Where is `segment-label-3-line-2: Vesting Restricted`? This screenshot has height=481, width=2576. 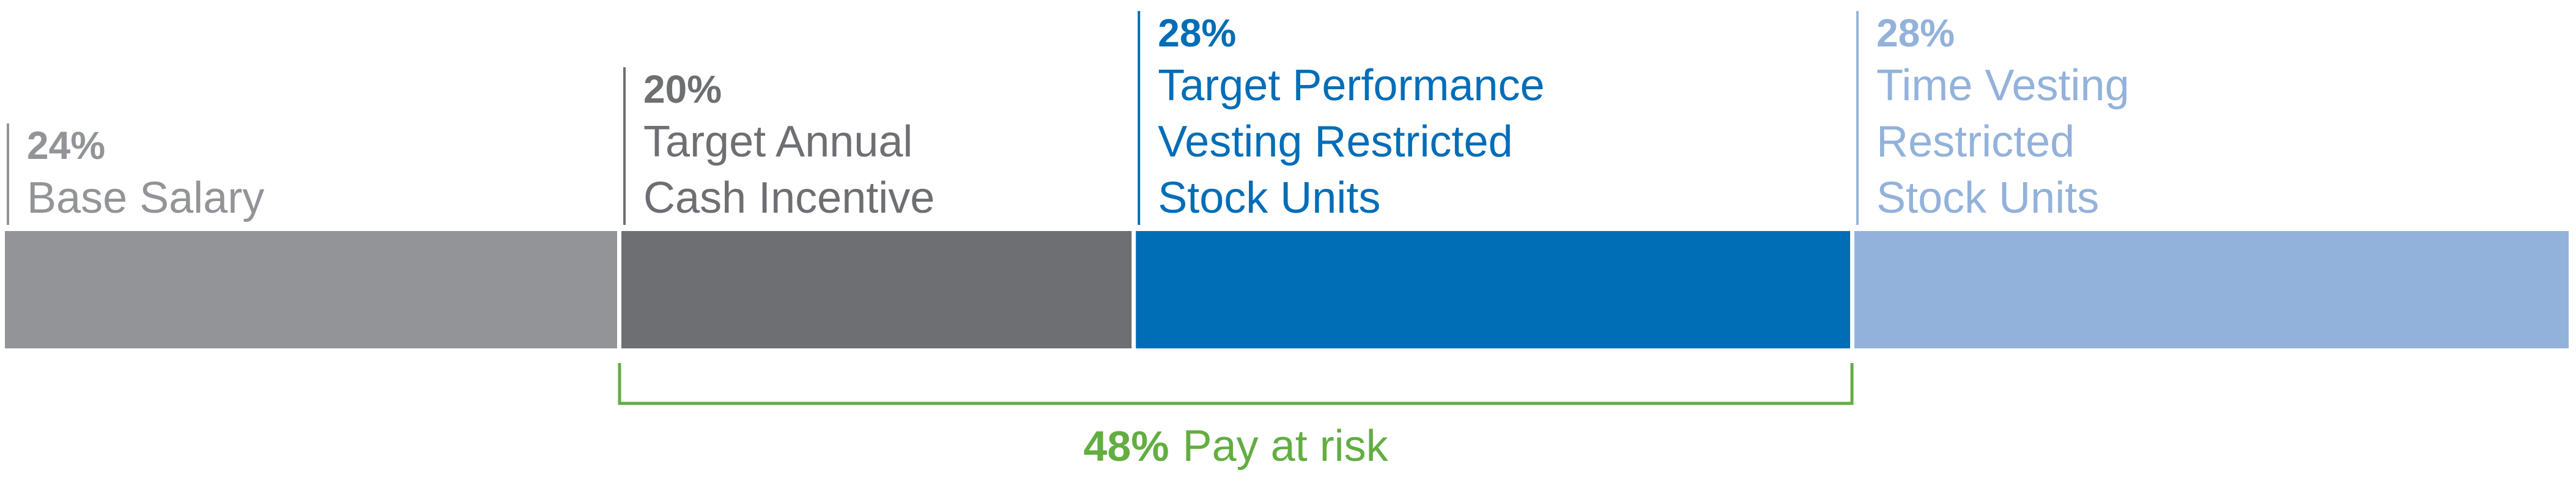 segment-label-3-line-2: Vesting Restricted is located at coordinates (1335, 141).